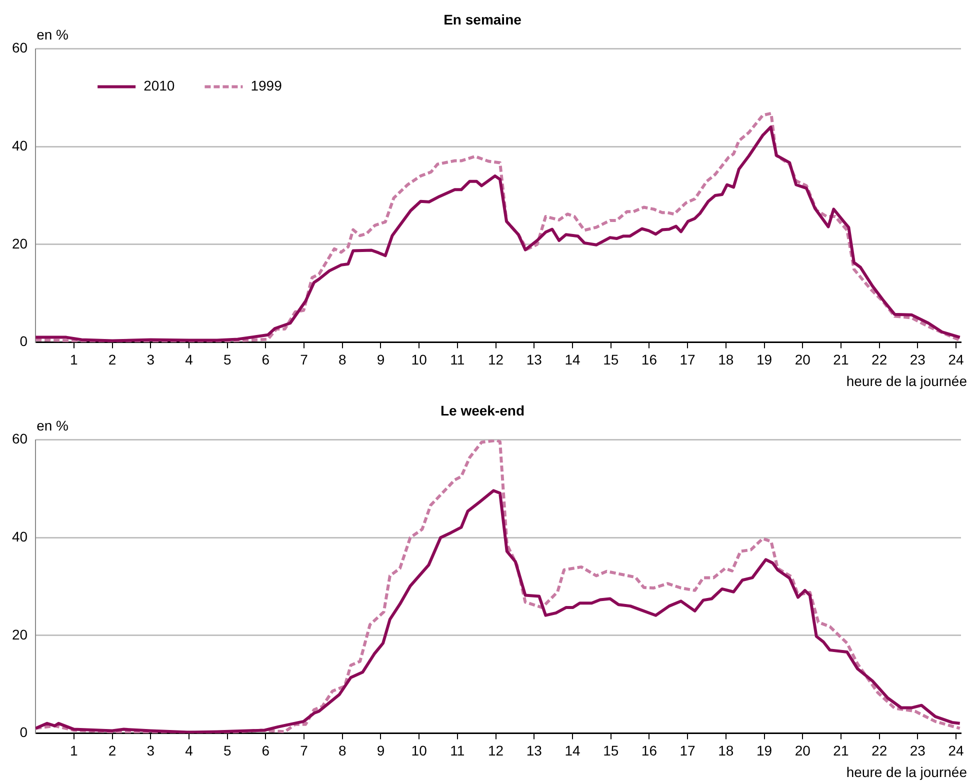 This screenshot has height=782, width=971. What do you see at coordinates (482, 410) in the screenshot?
I see `chart-title: Le week-end` at bounding box center [482, 410].